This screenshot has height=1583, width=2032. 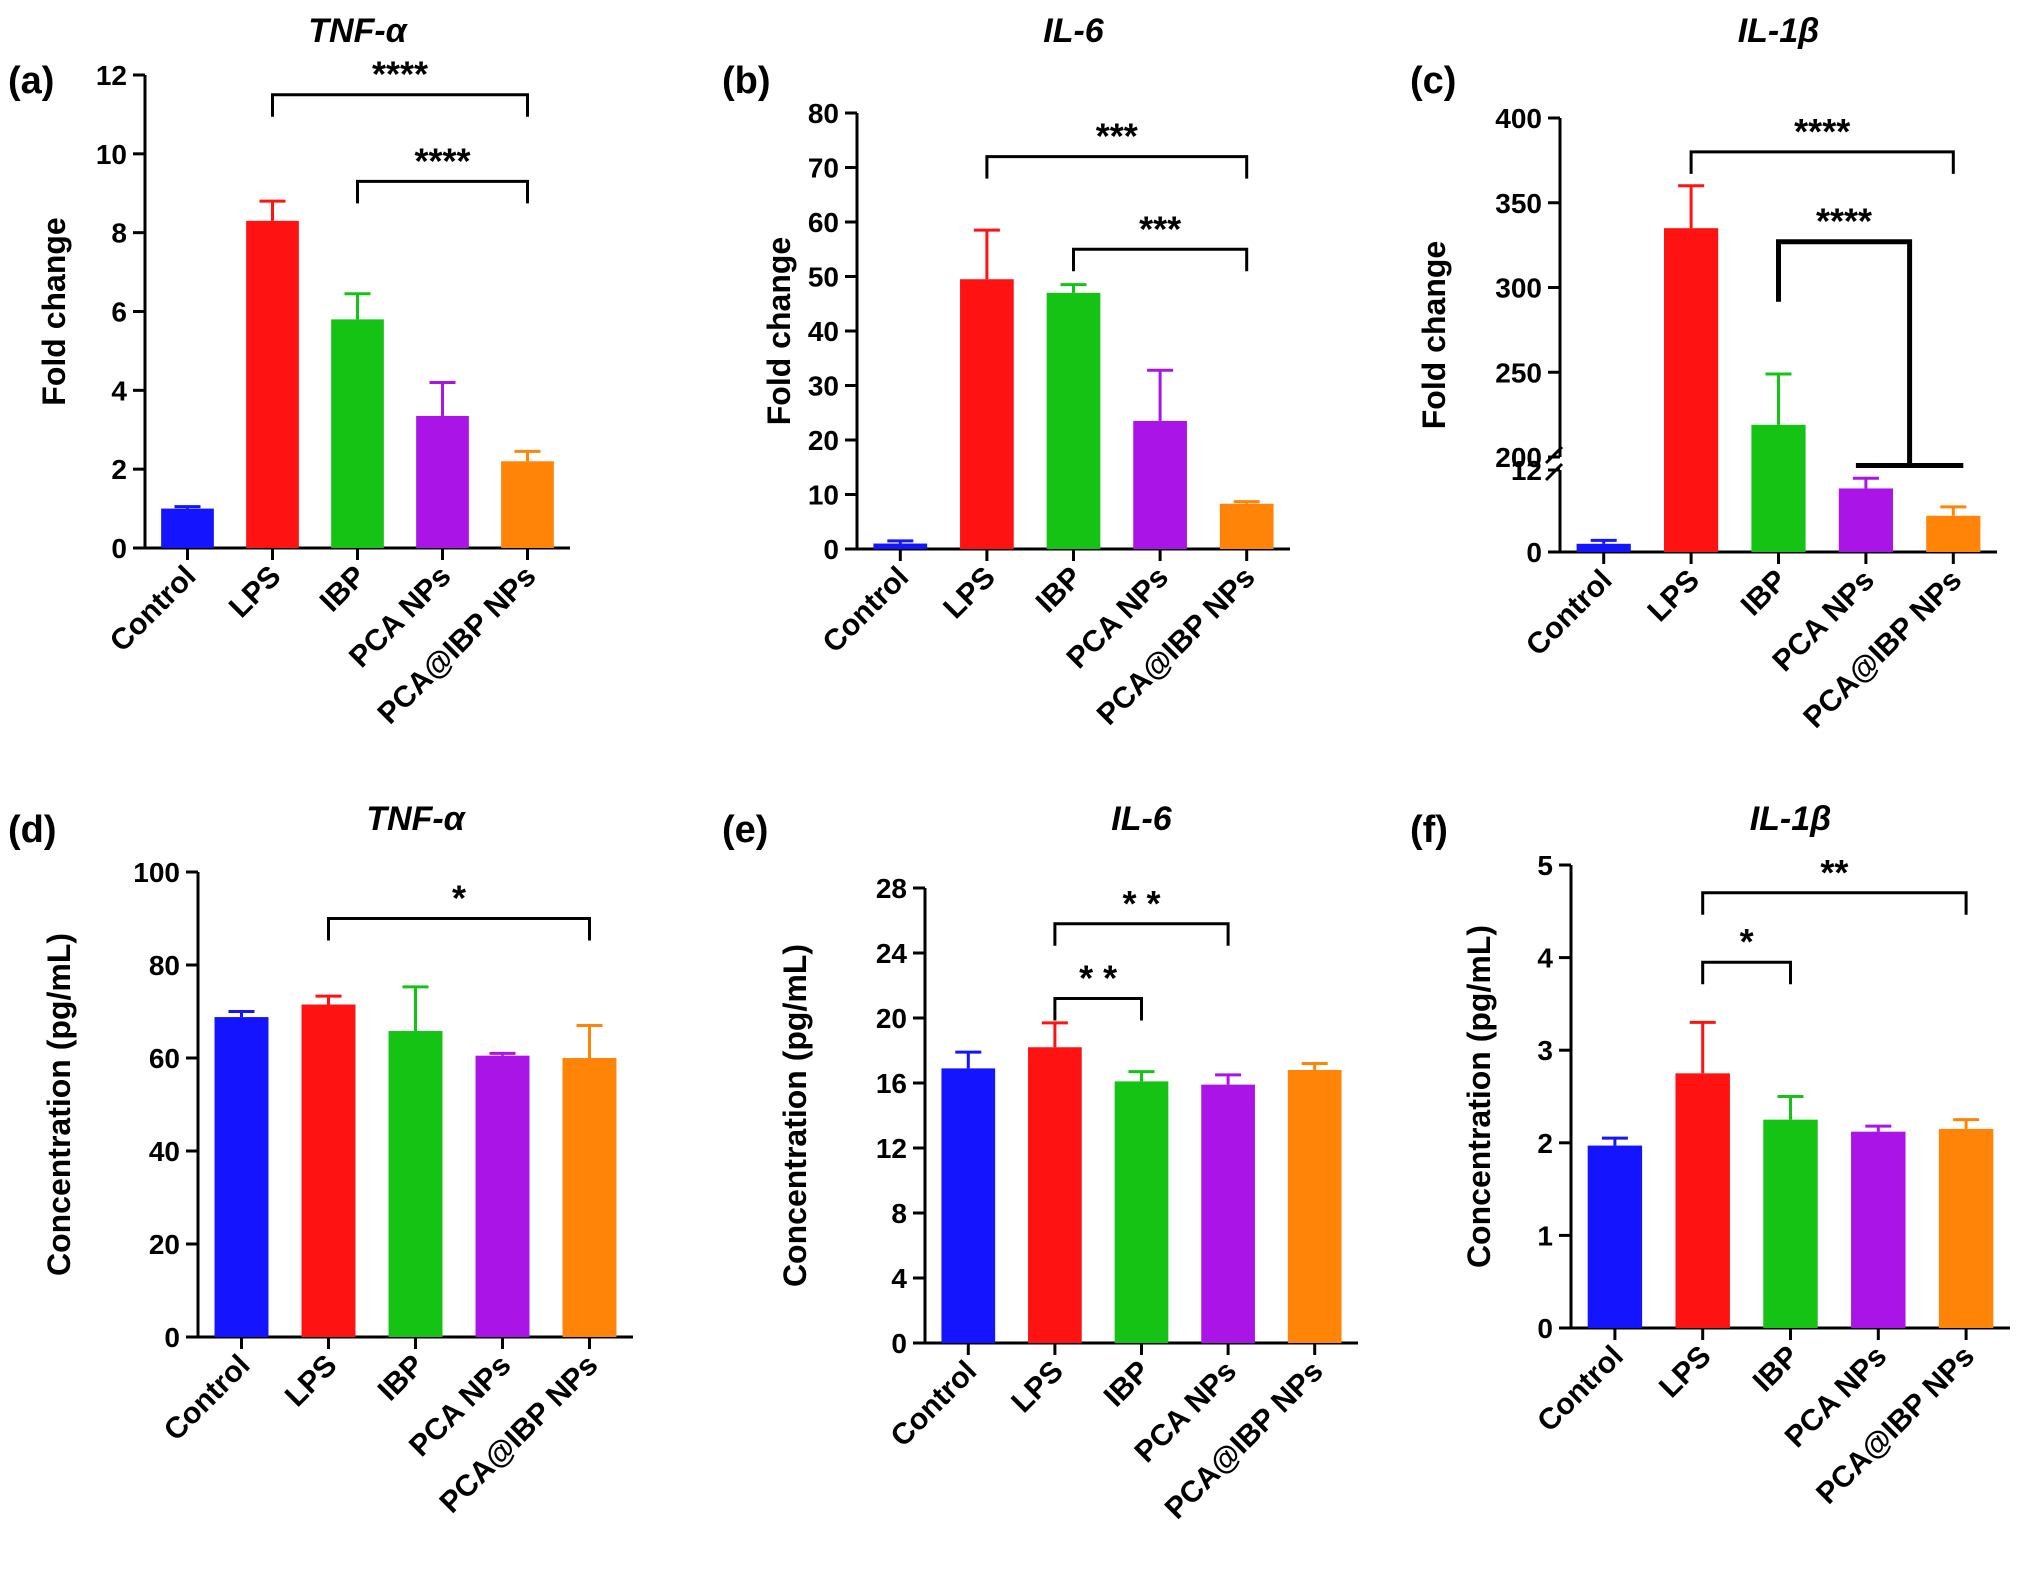 I want to click on y-tick-label: 350, so click(x=1518, y=203).